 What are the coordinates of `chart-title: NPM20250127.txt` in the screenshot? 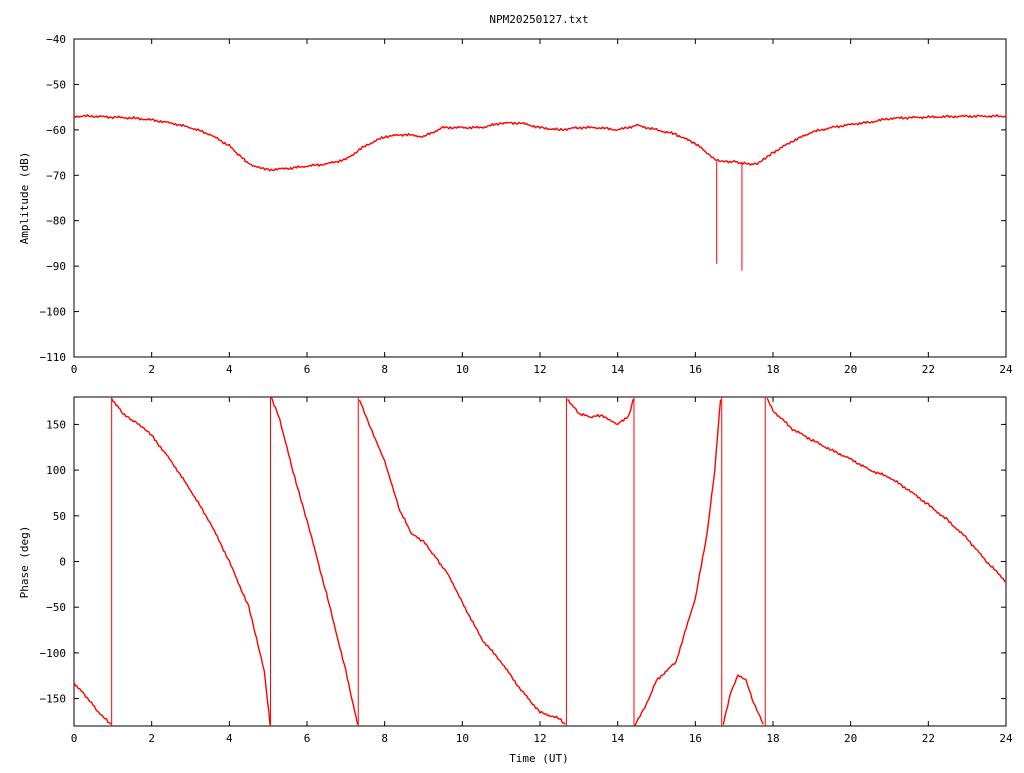 It's located at (538, 19).